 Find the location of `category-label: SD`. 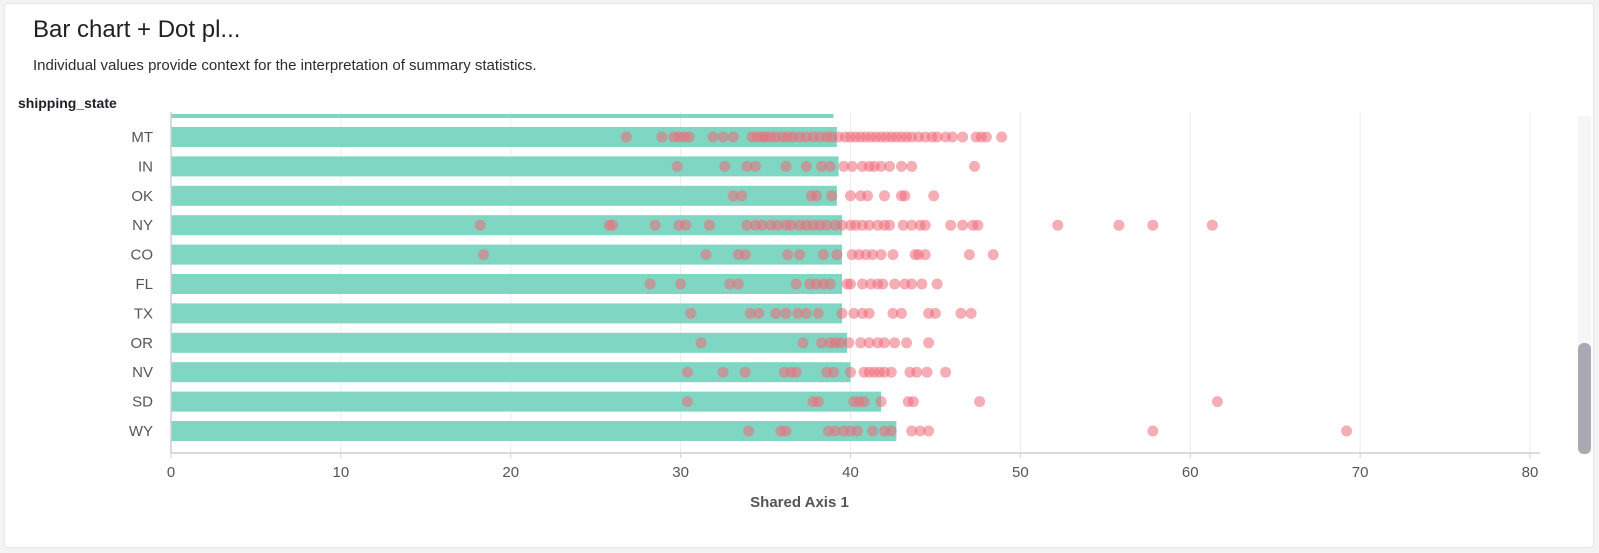

category-label: SD is located at coordinates (142, 402).